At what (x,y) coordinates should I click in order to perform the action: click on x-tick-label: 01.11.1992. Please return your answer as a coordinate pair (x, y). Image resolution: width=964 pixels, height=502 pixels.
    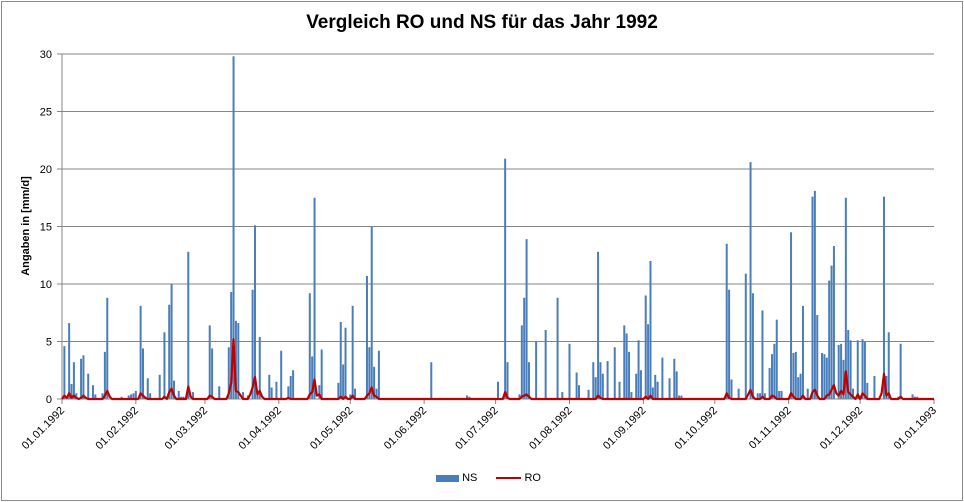
    Looking at the image, I should click on (770, 428).